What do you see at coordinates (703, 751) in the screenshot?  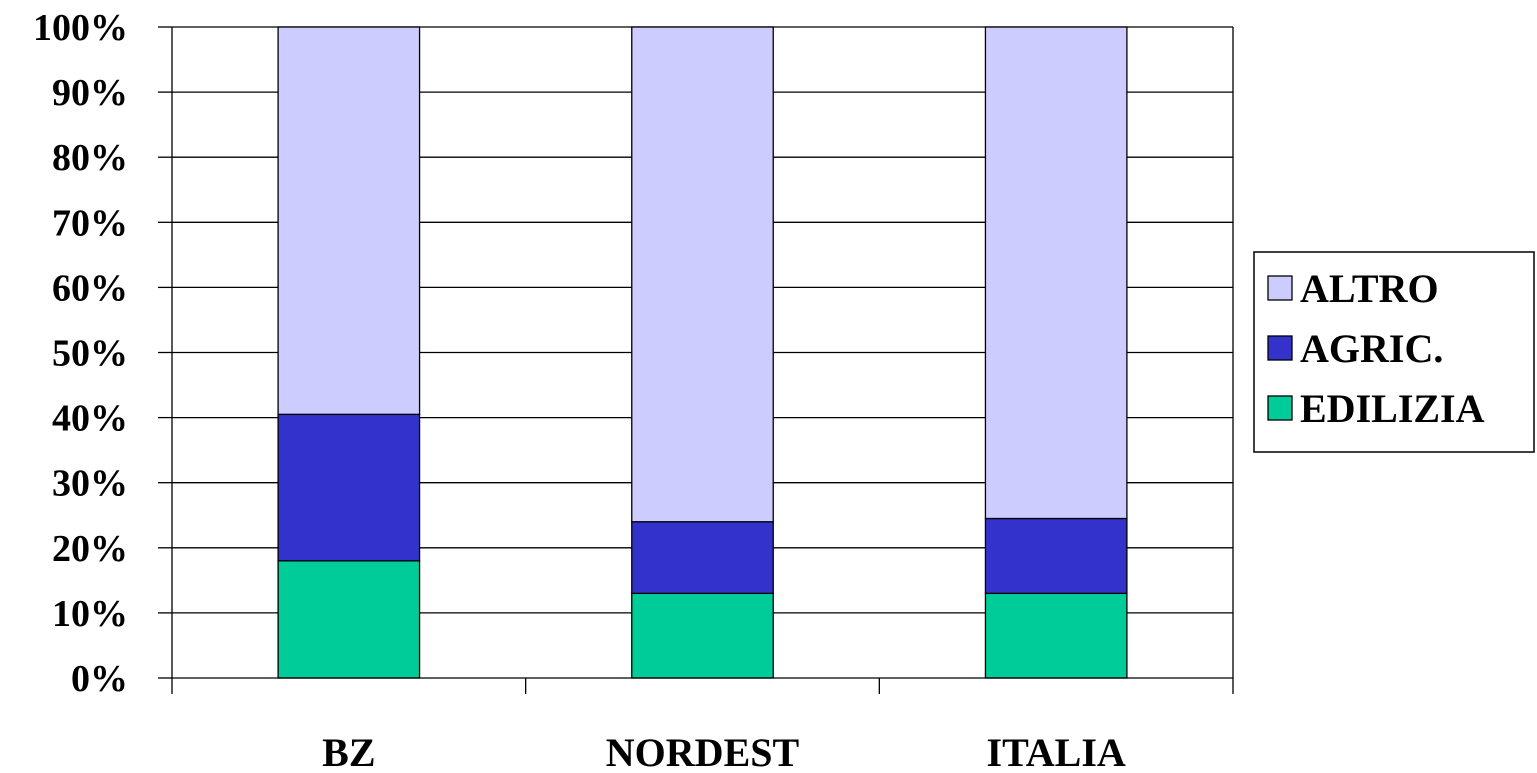 I see `category-label: NORDEST` at bounding box center [703, 751].